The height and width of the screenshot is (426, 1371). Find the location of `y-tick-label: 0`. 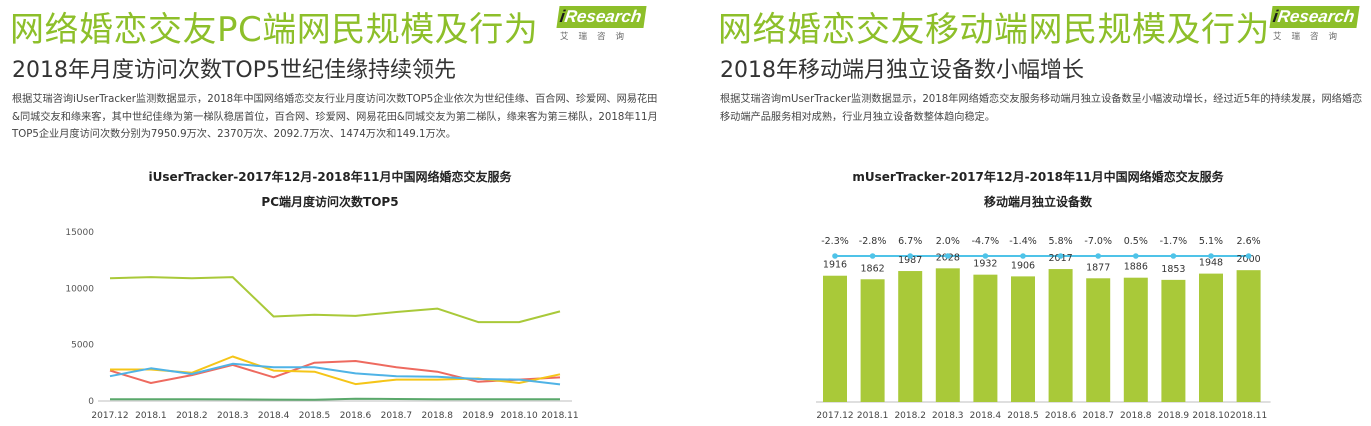

y-tick-label: 0 is located at coordinates (91, 402).